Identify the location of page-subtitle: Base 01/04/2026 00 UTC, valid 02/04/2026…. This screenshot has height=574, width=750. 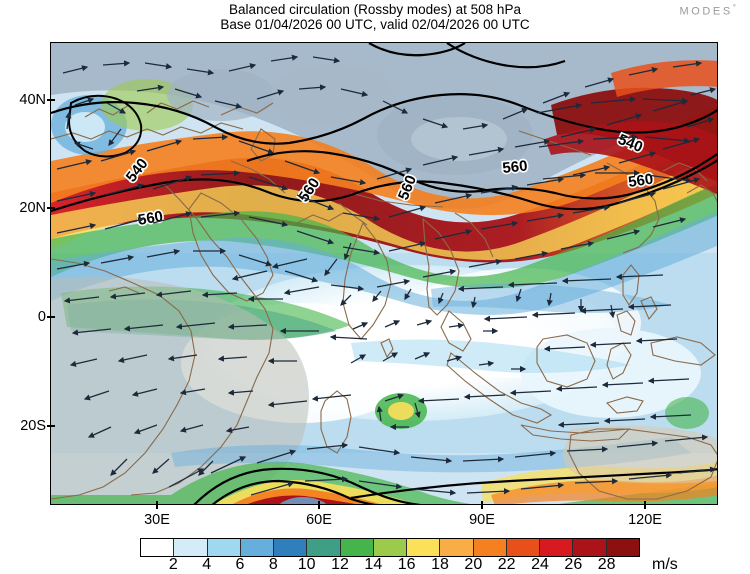
(375, 24).